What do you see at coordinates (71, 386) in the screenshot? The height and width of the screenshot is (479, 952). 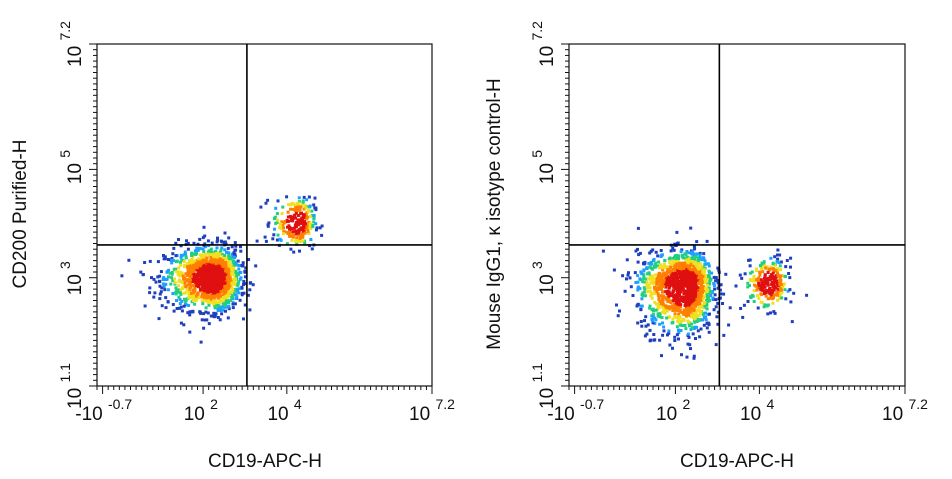 I see `y-tick-label: 10 1.1` at bounding box center [71, 386].